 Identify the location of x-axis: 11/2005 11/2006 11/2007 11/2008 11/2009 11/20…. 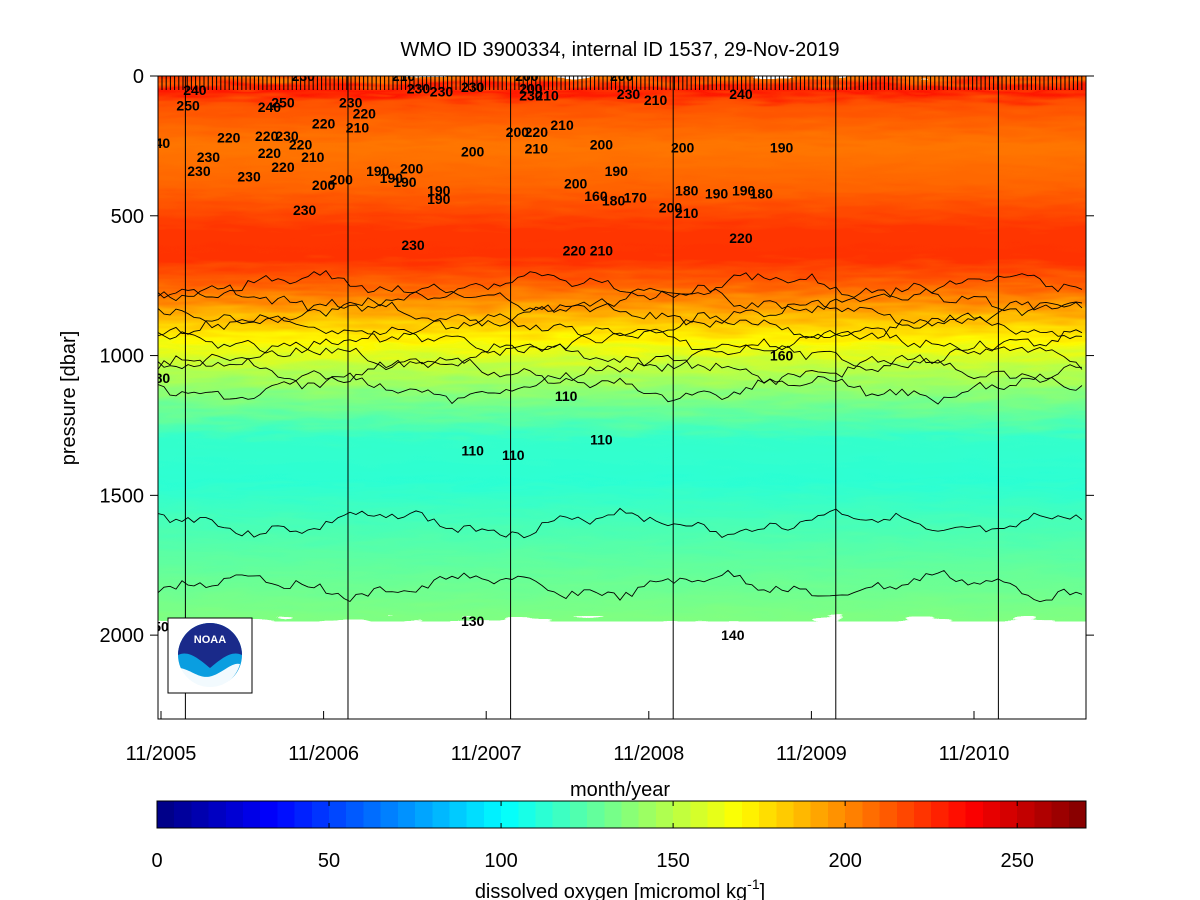
(568, 738).